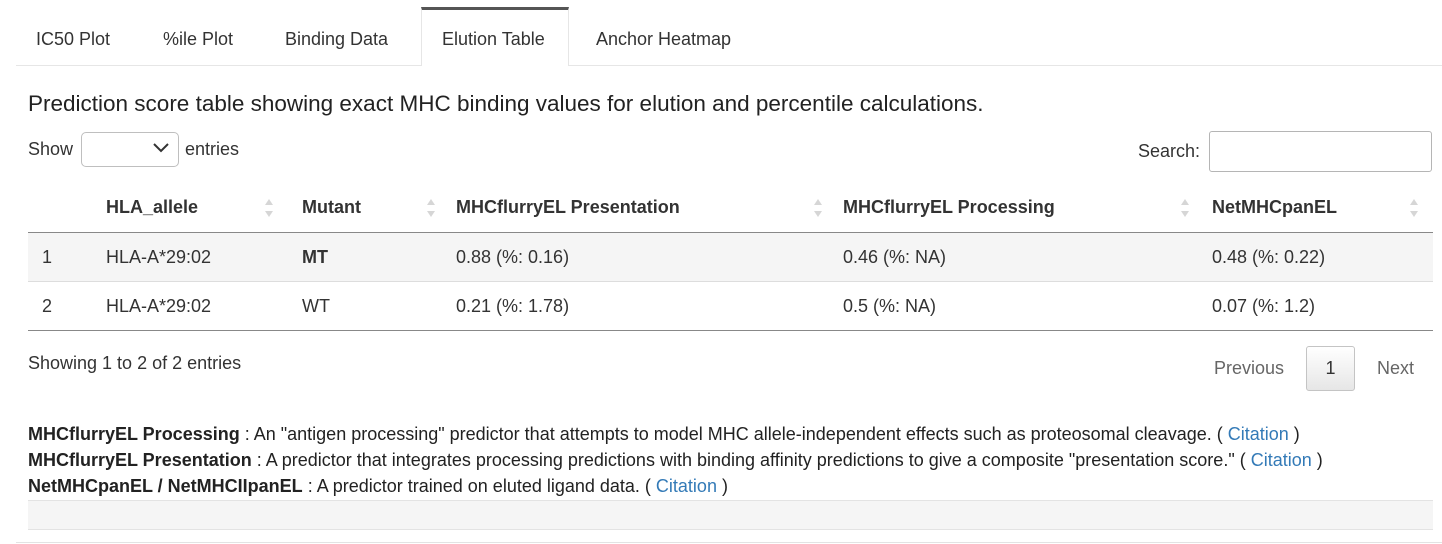  What do you see at coordinates (1322, 306) in the screenshot?
I see `cell-netmhcpanel: 0.07 (%: 1.2)` at bounding box center [1322, 306].